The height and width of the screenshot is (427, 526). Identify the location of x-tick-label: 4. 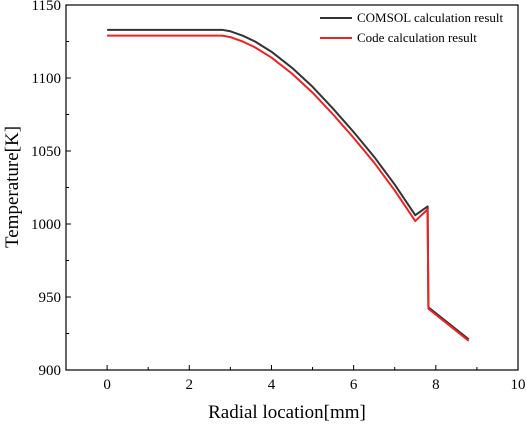
(272, 385).